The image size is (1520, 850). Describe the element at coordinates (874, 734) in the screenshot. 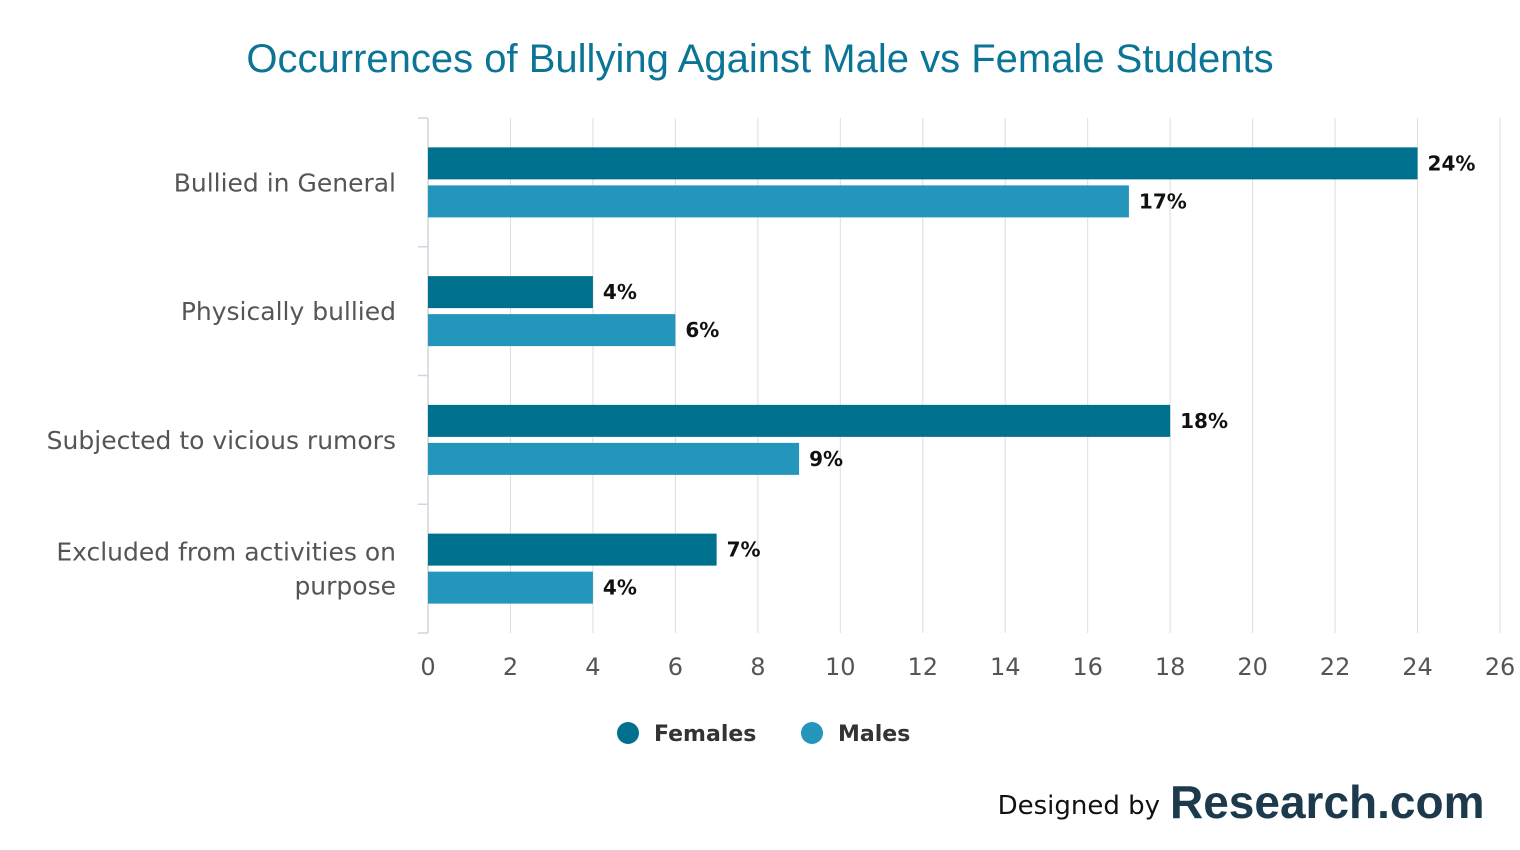

I see `legend-label-males: Males` at that location.